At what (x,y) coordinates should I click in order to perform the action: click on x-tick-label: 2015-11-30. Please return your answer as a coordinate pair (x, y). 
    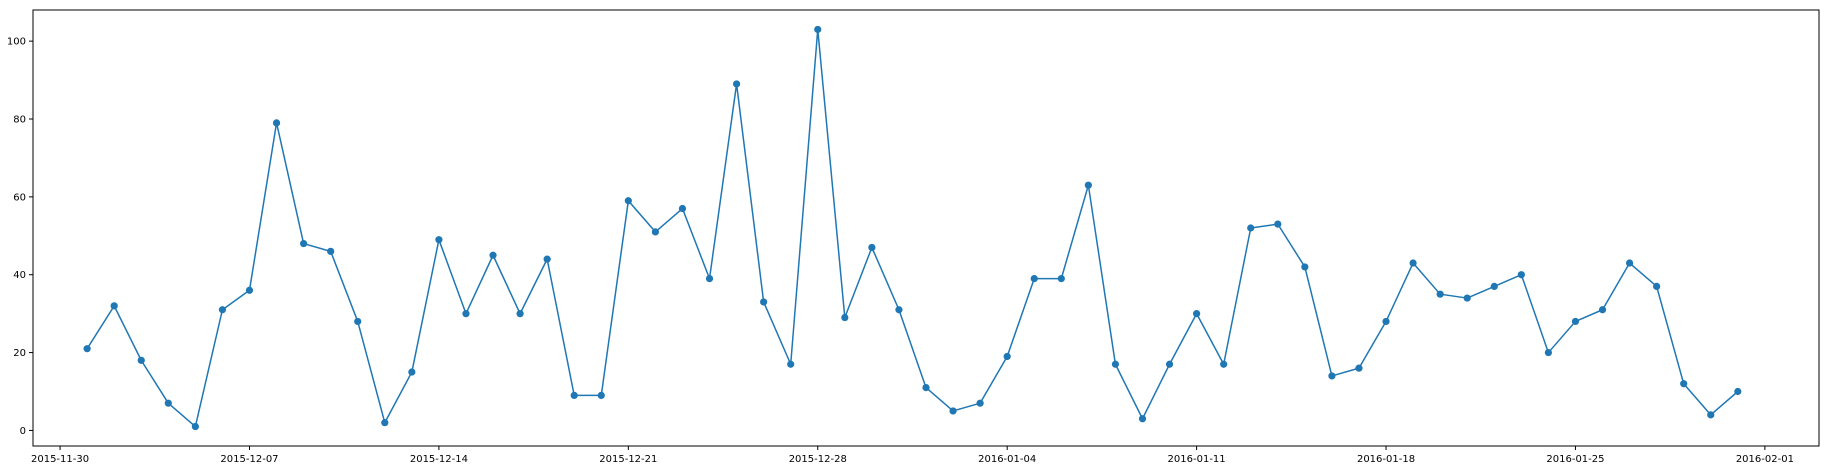
    Looking at the image, I should click on (60, 459).